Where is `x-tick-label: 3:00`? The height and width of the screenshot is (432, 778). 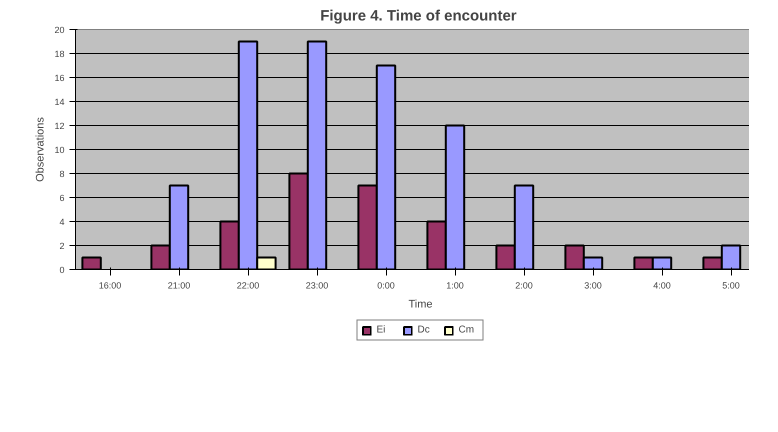
x-tick-label: 3:00 is located at coordinates (593, 285).